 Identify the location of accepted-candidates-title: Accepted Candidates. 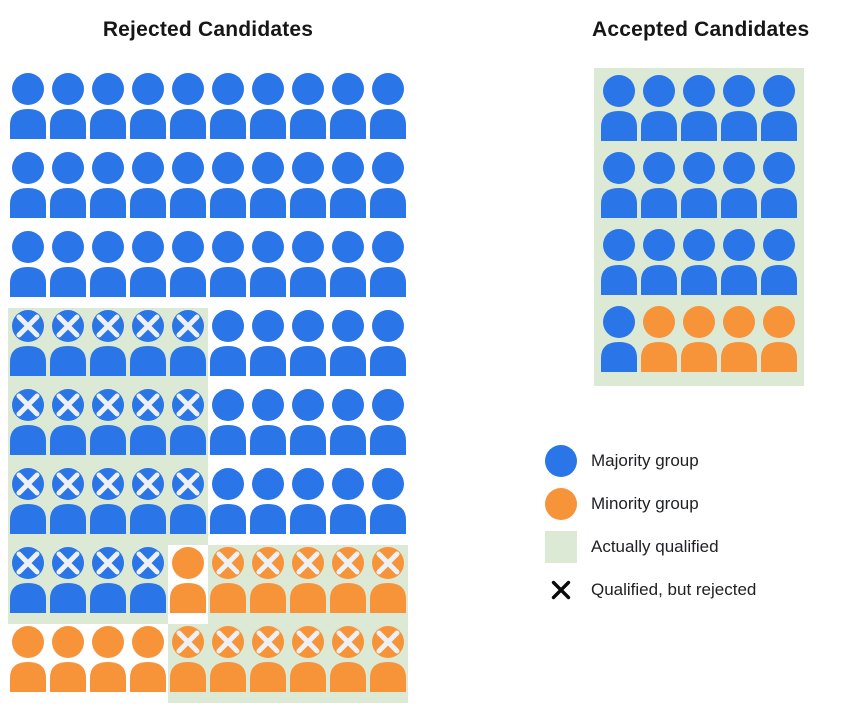
(701, 29).